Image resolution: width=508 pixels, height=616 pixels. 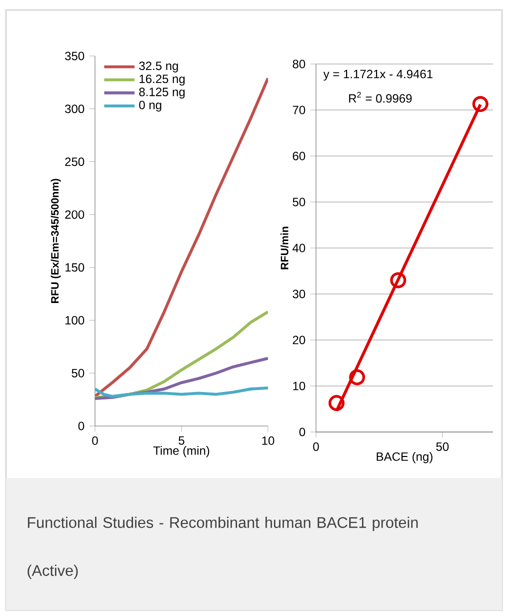 I want to click on y-tick-label: 300, so click(x=74, y=109).